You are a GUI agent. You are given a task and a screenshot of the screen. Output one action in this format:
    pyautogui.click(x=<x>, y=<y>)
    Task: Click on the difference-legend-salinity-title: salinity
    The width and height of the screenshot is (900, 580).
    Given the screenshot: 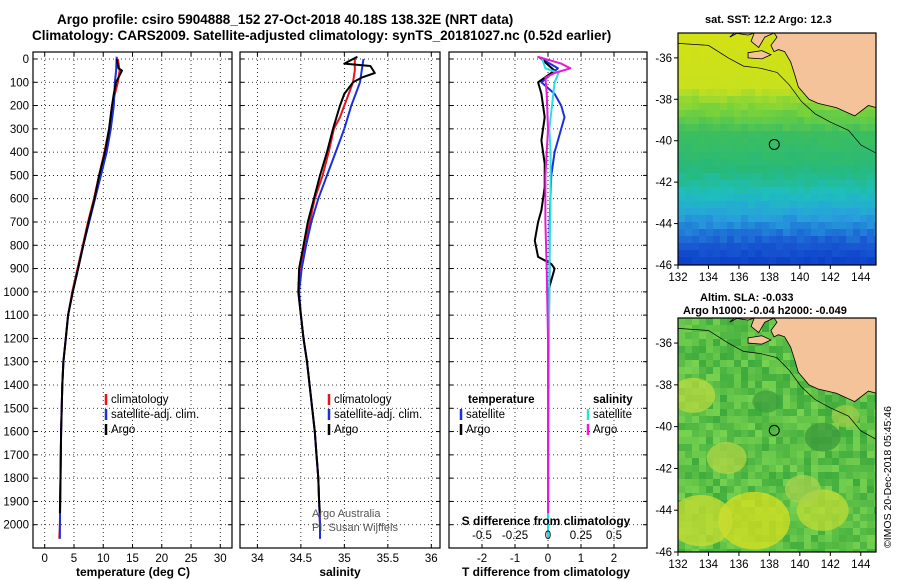 What is the action you would take?
    pyautogui.click(x=613, y=400)
    